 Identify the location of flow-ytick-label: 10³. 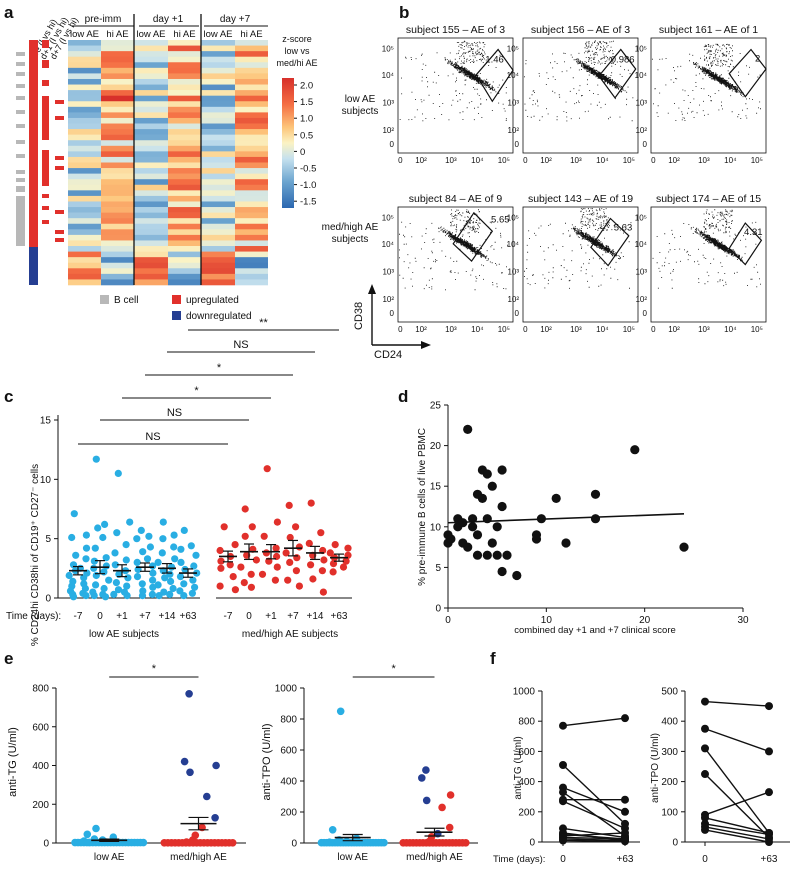
(388, 102).